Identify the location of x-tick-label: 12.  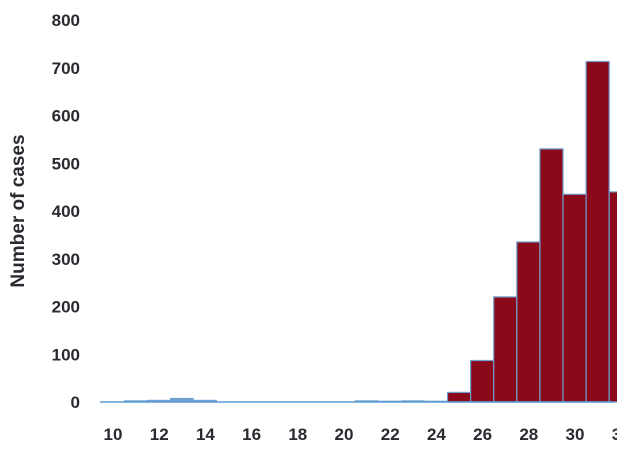
(159, 434).